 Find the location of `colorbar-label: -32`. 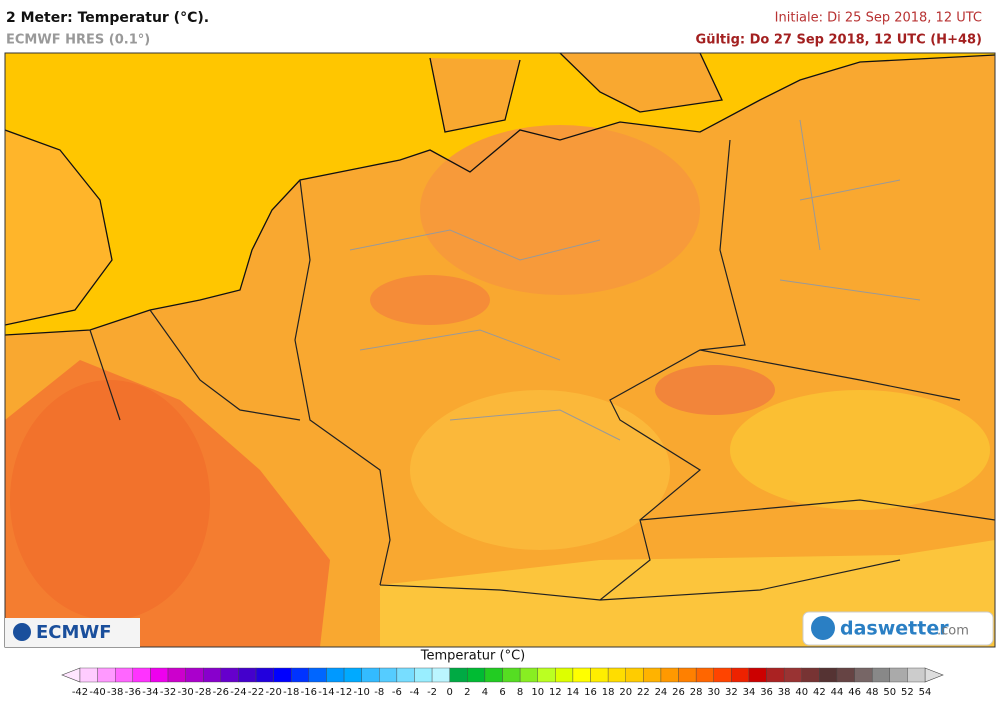

colorbar-label: -32 is located at coordinates (168, 692).